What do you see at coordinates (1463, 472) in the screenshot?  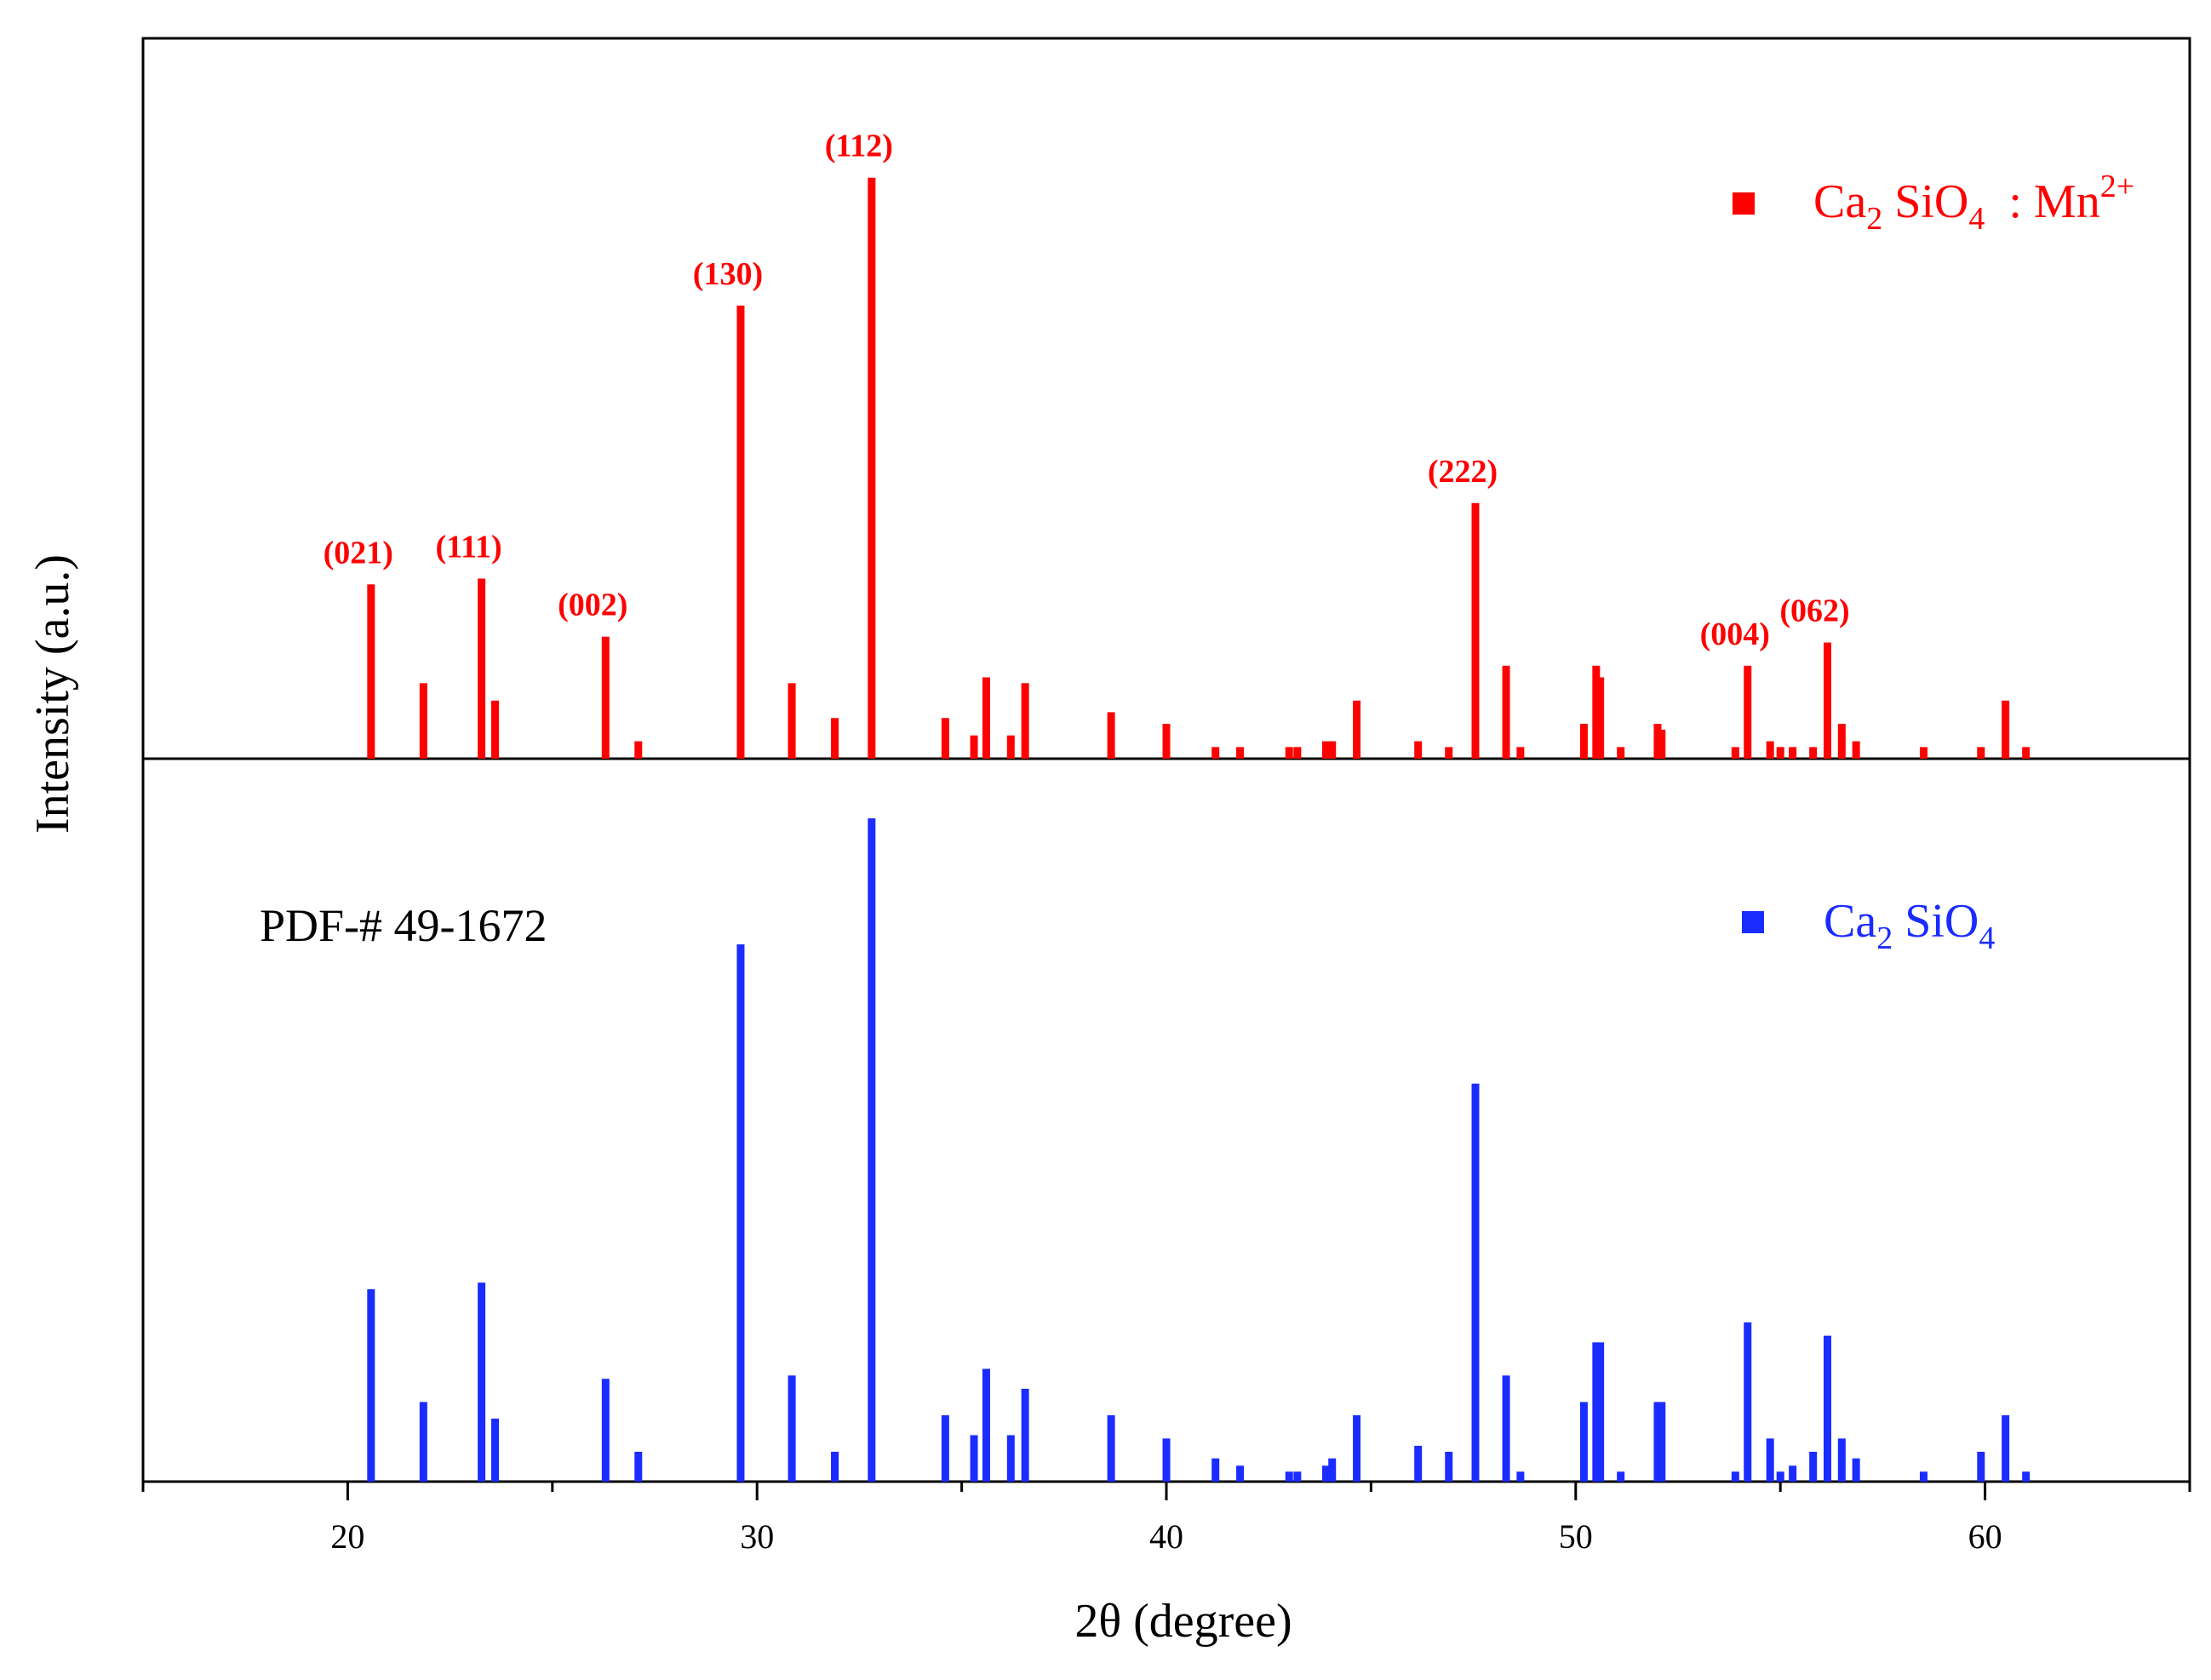 I see `hkl-label: (222)` at bounding box center [1463, 472].